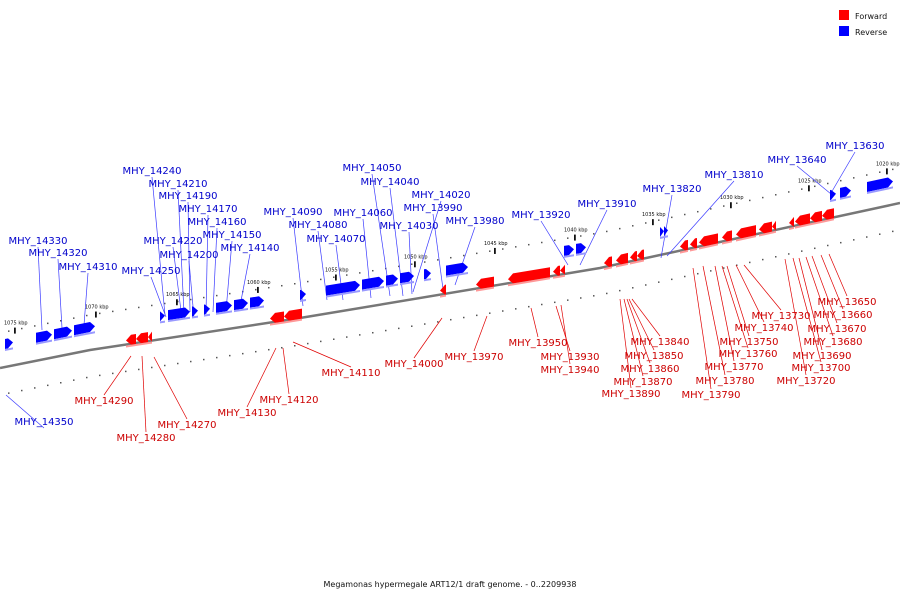  Describe the element at coordinates (474, 221) in the screenshot. I see `gene-label: MHY_13980` at that location.